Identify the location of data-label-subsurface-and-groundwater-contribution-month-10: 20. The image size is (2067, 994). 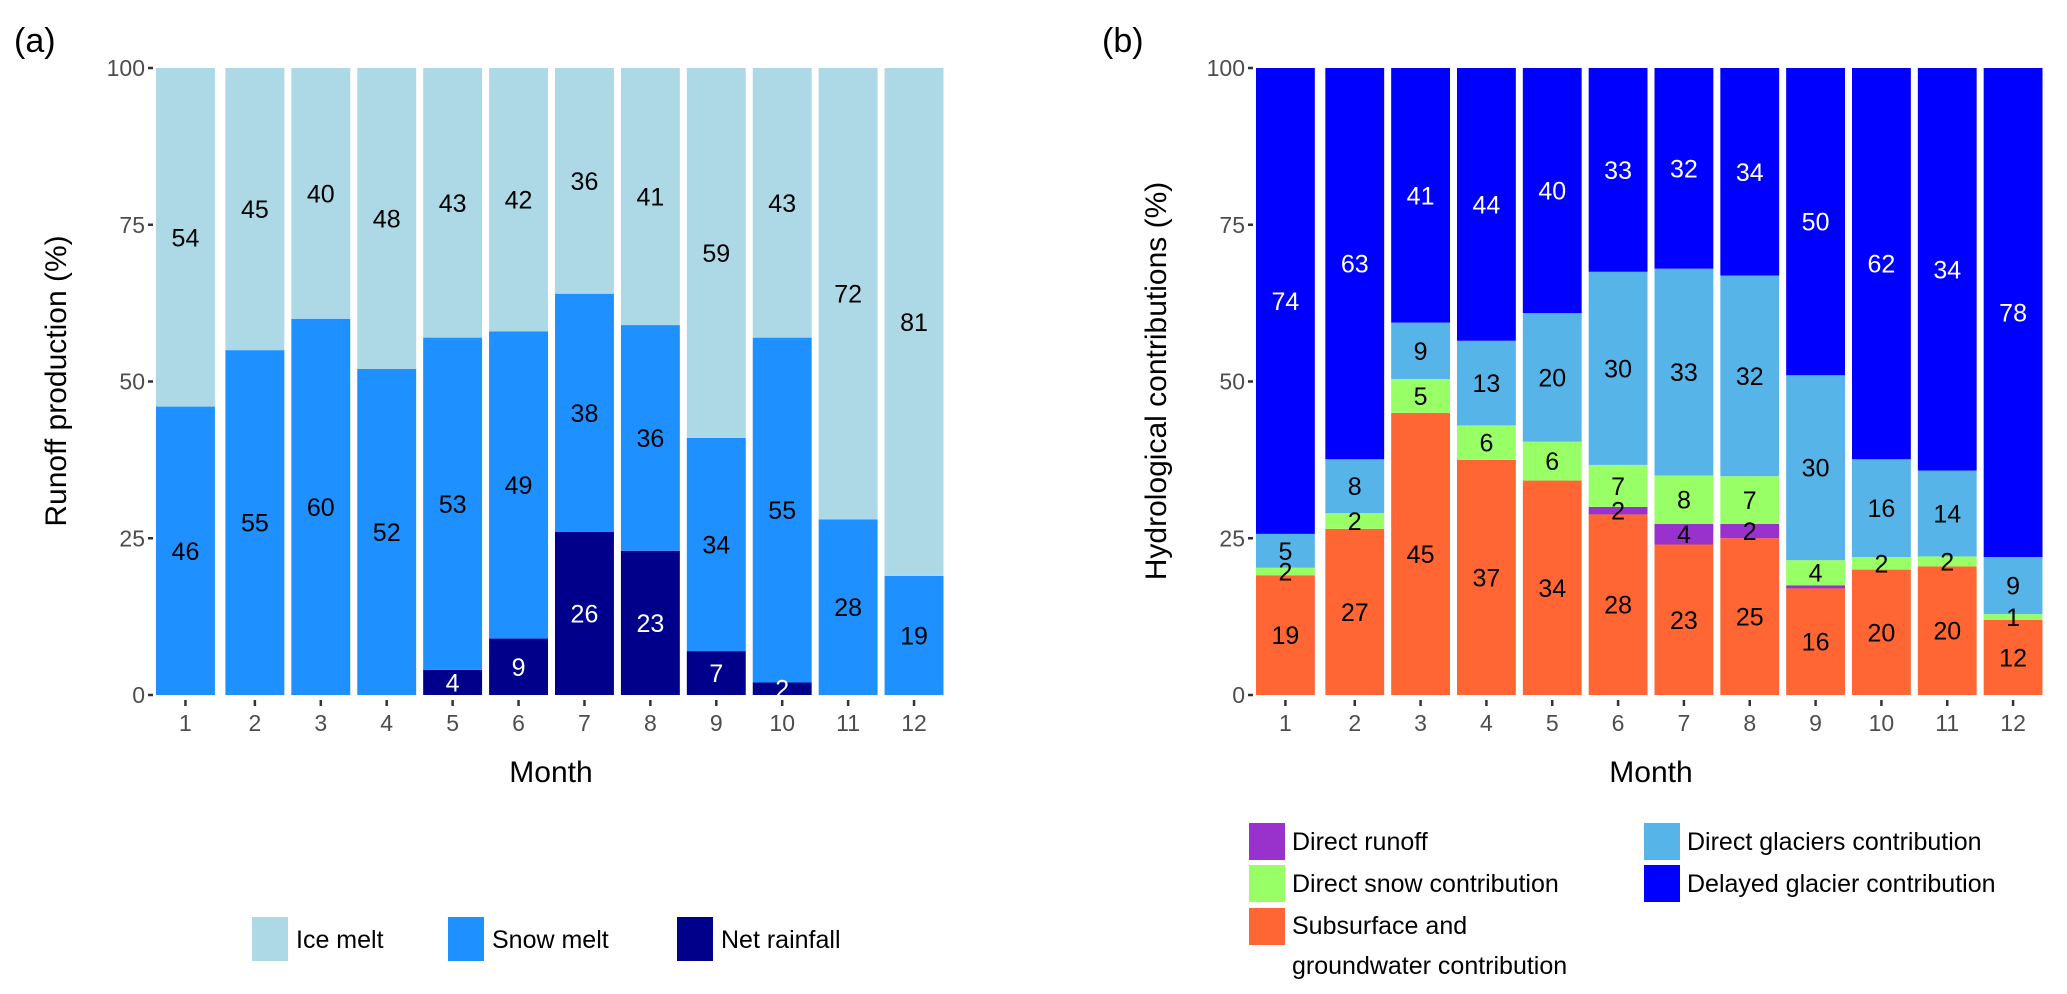
(1882, 633).